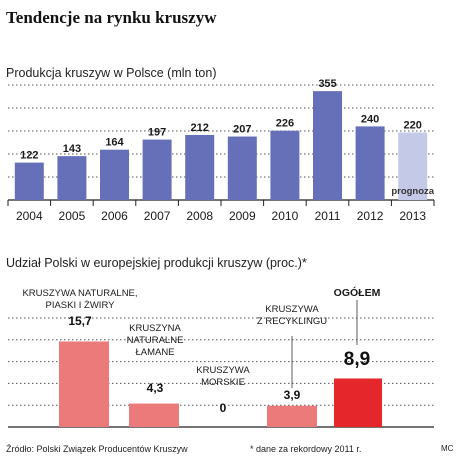 The width and height of the screenshot is (464, 464). I want to click on data-label: 3,9, so click(292, 395).